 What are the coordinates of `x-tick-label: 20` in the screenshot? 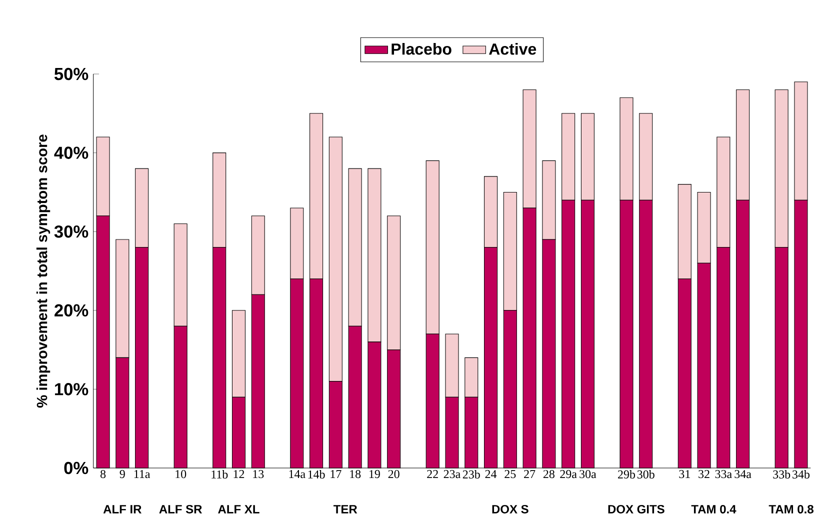 It's located at (394, 474).